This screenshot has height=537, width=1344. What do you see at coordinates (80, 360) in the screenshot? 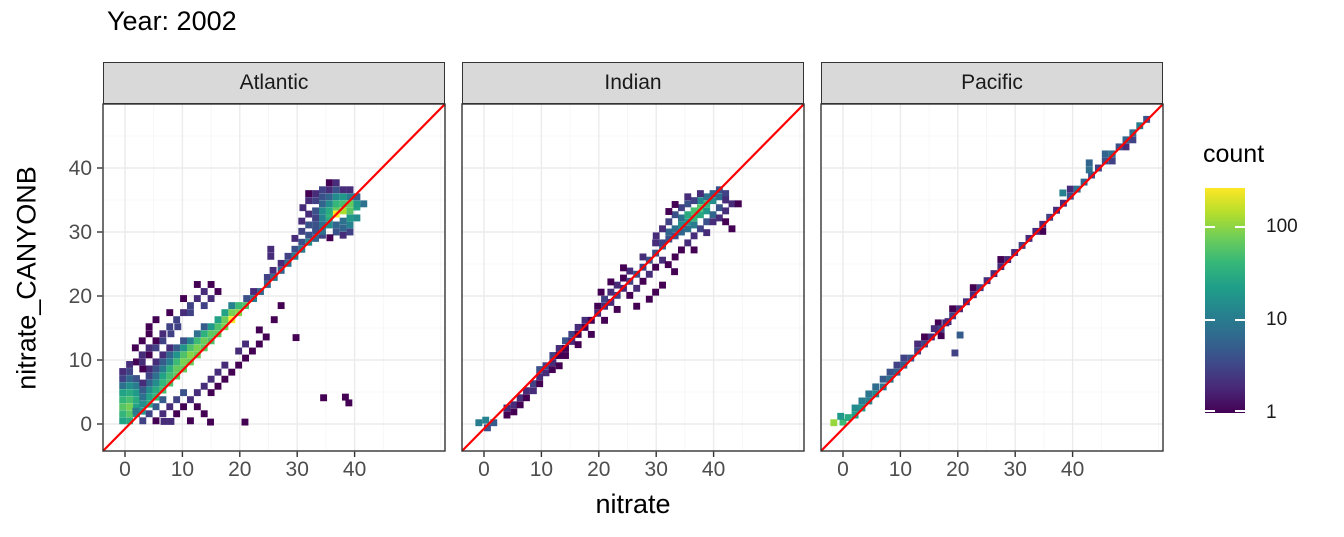
I see `y-tick-label: 10` at bounding box center [80, 360].